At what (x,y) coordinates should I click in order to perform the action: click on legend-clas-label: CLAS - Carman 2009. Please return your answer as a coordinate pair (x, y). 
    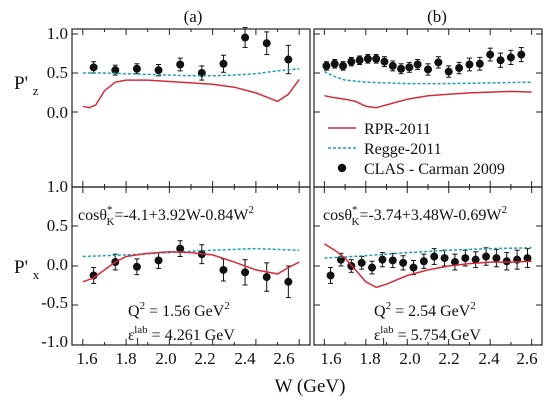
    Looking at the image, I should click on (434, 169).